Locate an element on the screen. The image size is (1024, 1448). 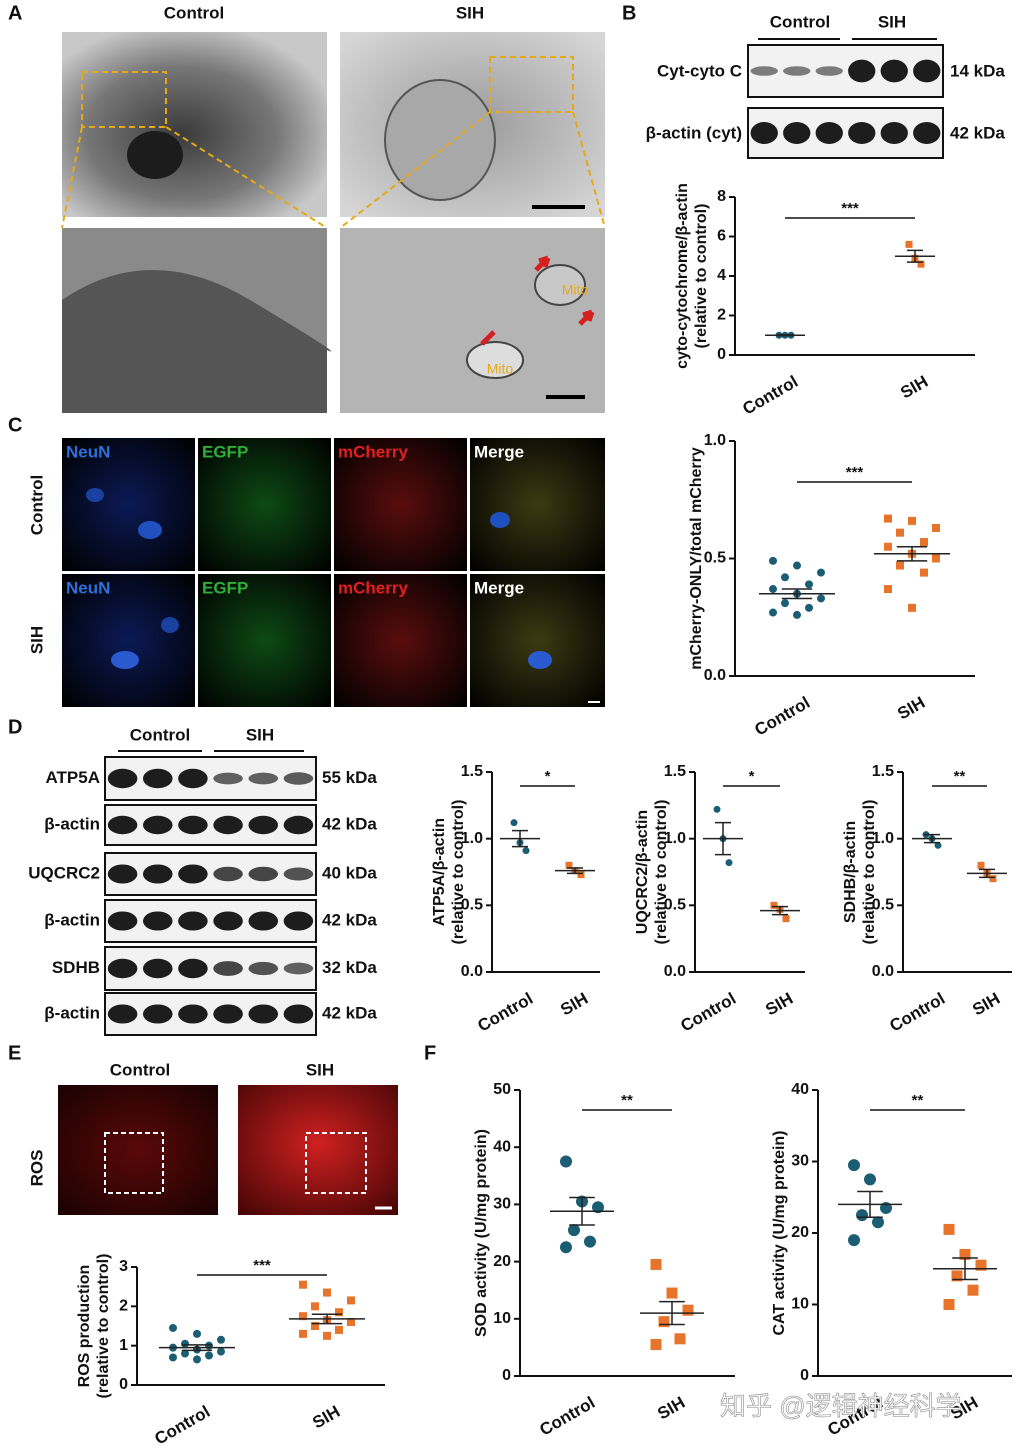
column-label: Control is located at coordinates (194, 12).